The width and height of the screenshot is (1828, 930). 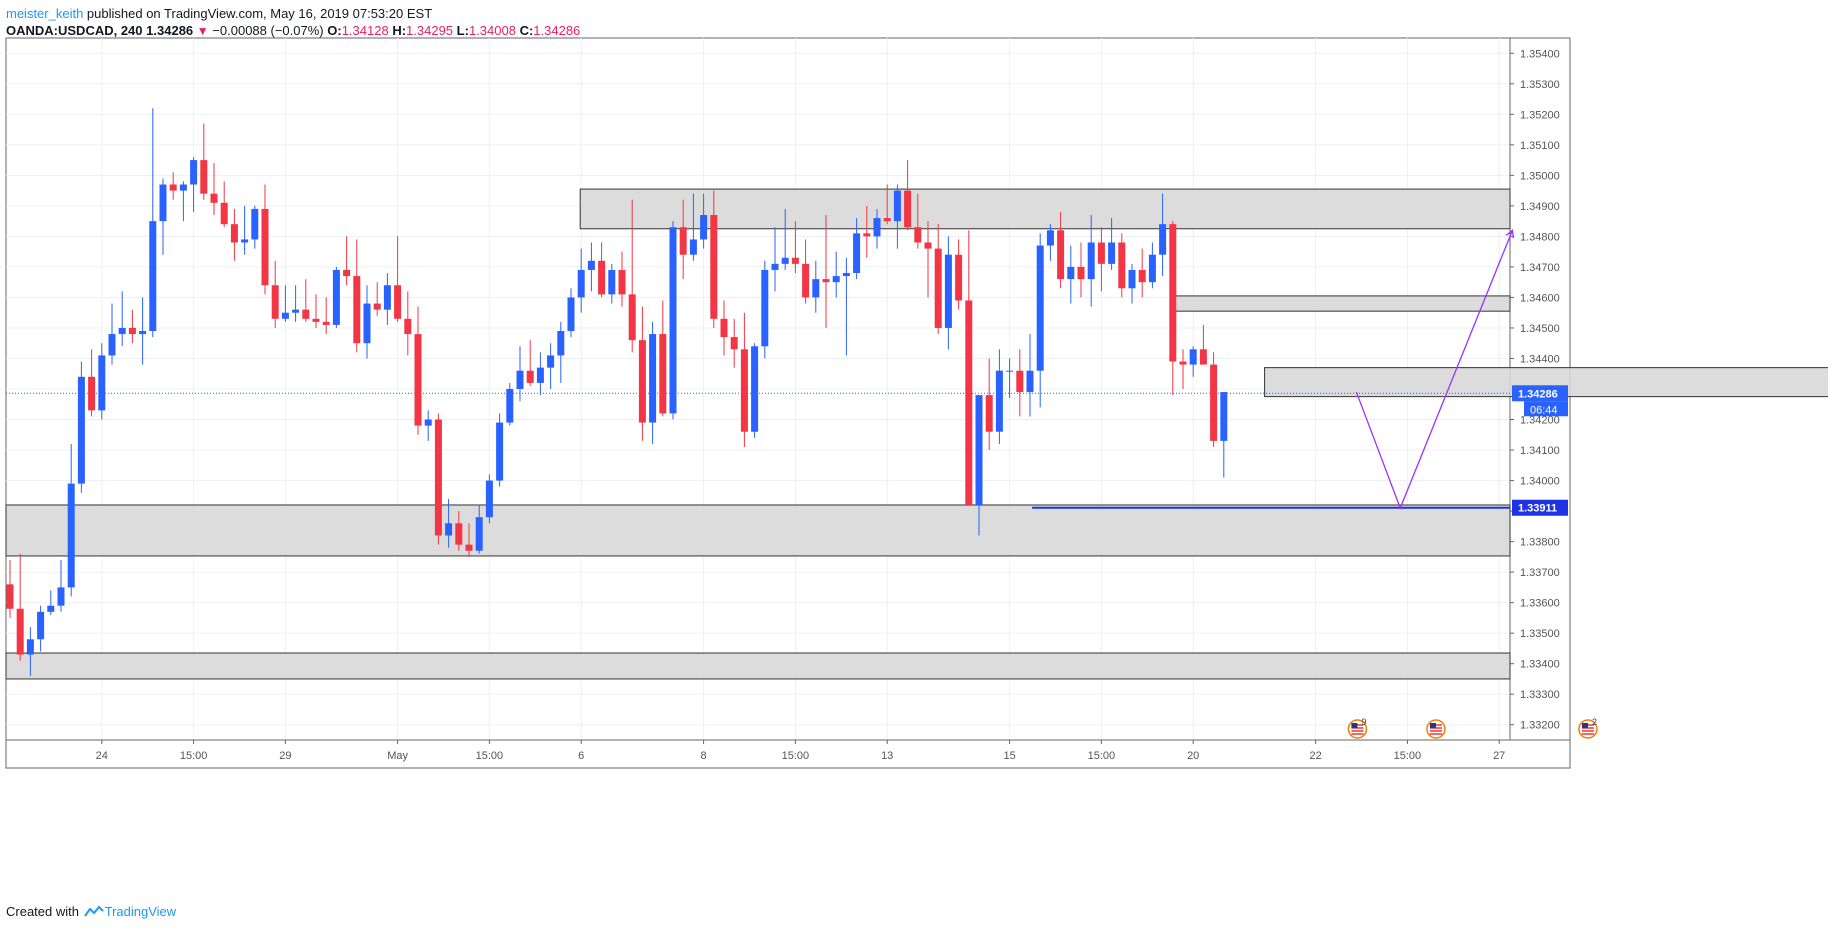 I want to click on zone-support, so click(x=758, y=530).